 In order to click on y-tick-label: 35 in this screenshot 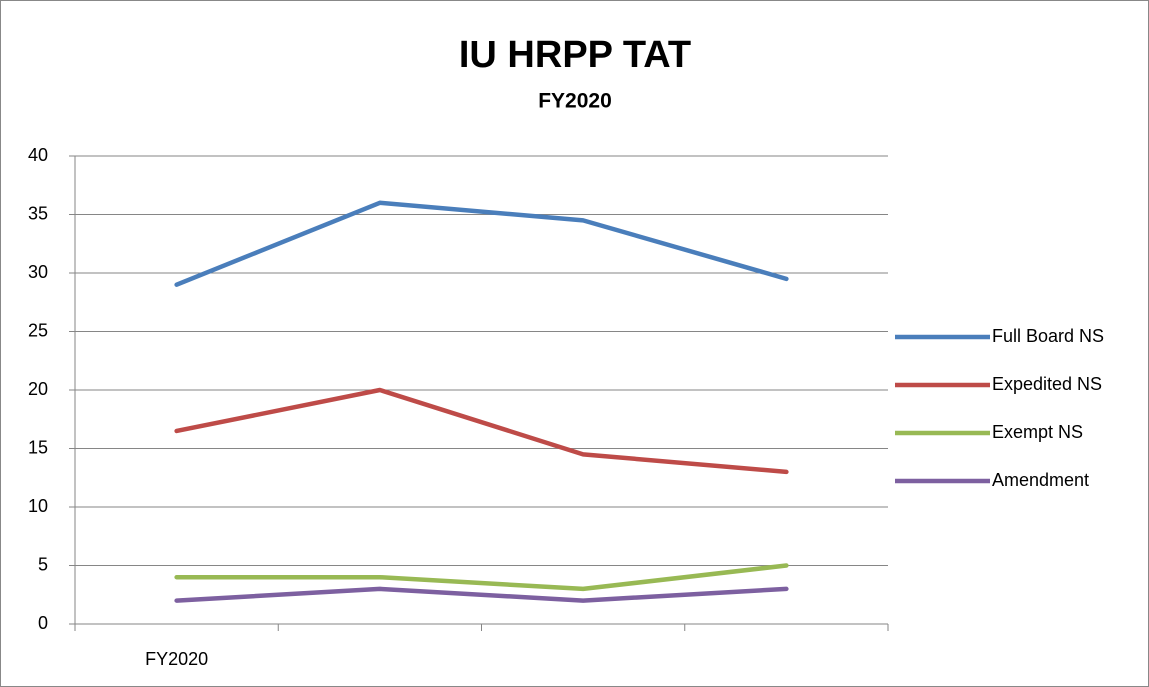, I will do `click(38, 213)`.